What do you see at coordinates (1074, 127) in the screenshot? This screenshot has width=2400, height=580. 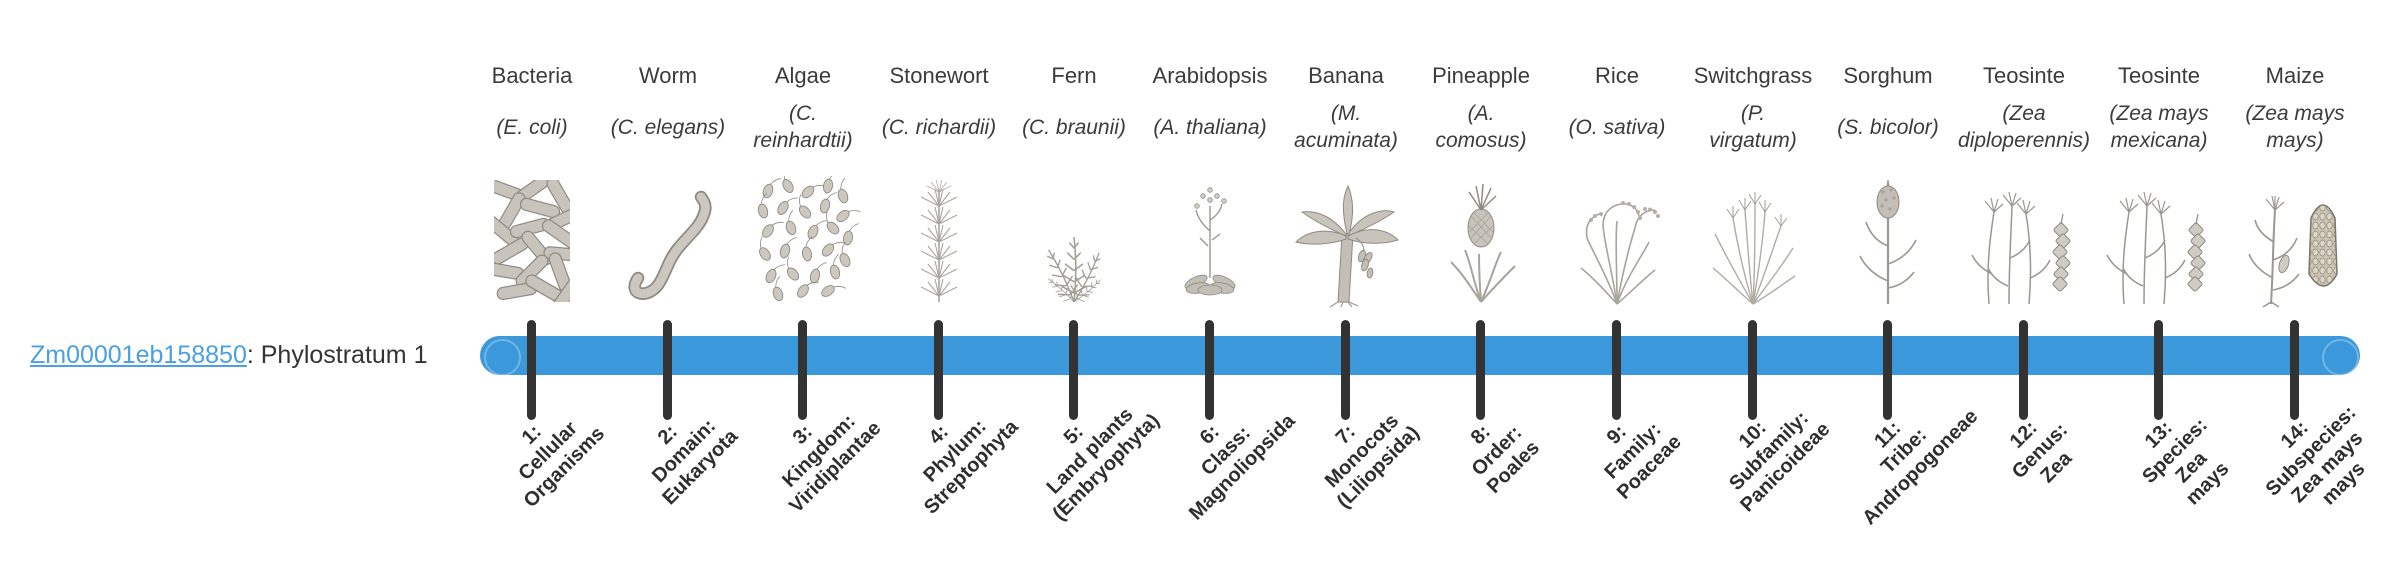 I see `organism-scientific-name: (C. braunii)` at bounding box center [1074, 127].